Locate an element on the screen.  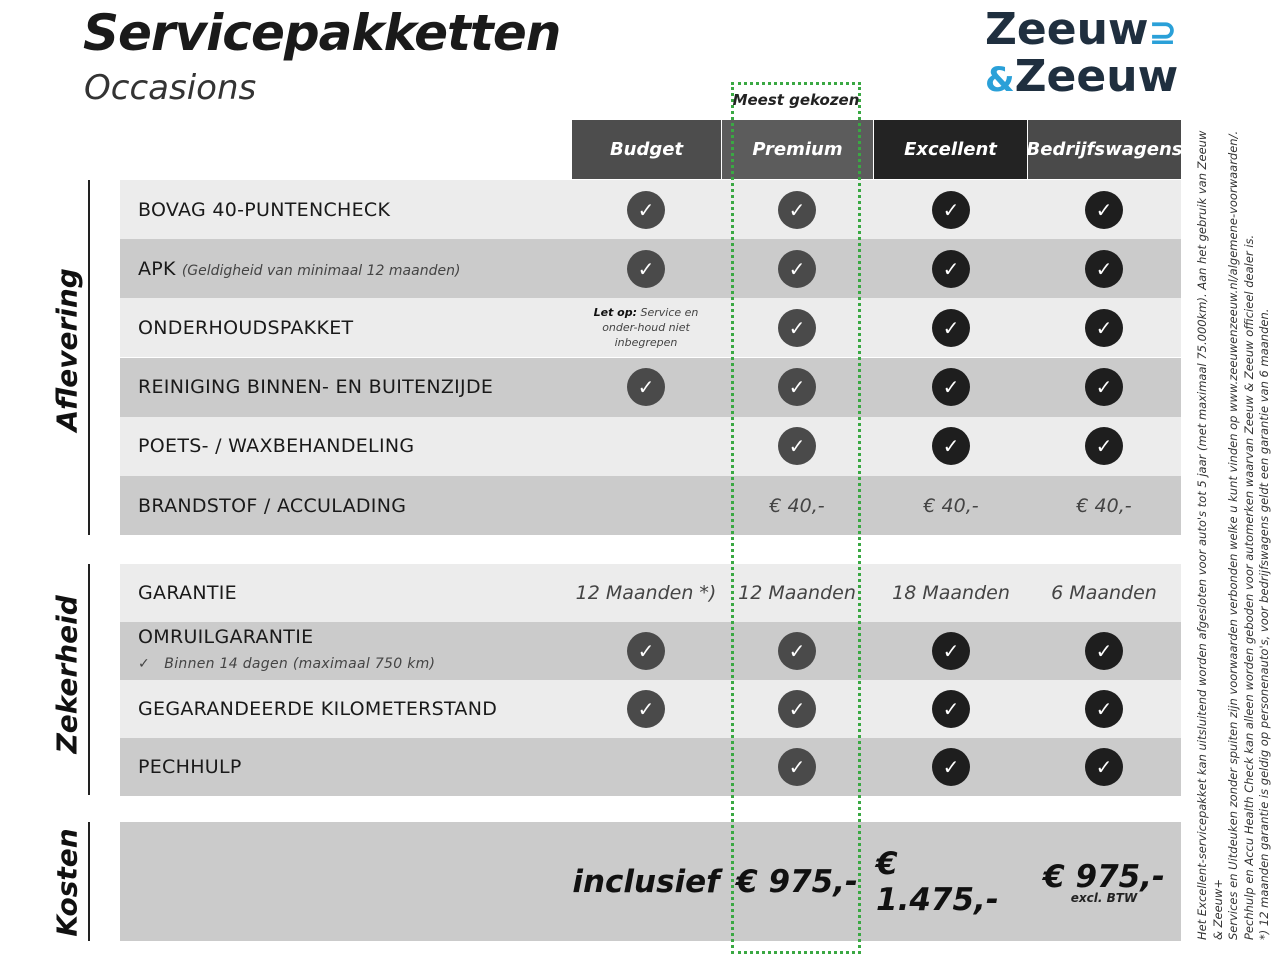
cell-premium: € 975,- is located at coordinates (797, 881).